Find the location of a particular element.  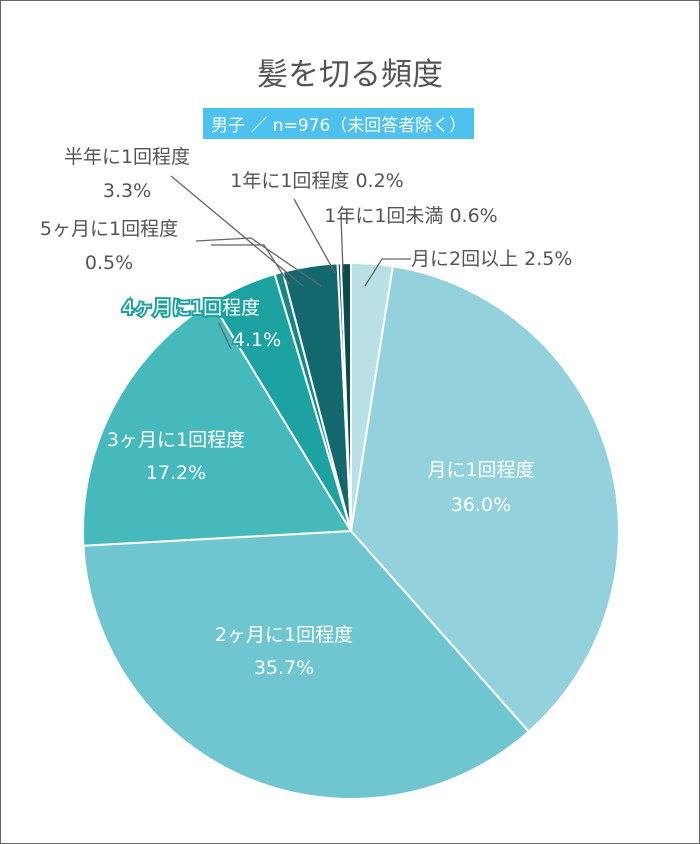

data-label: 17.2% is located at coordinates (176, 473).